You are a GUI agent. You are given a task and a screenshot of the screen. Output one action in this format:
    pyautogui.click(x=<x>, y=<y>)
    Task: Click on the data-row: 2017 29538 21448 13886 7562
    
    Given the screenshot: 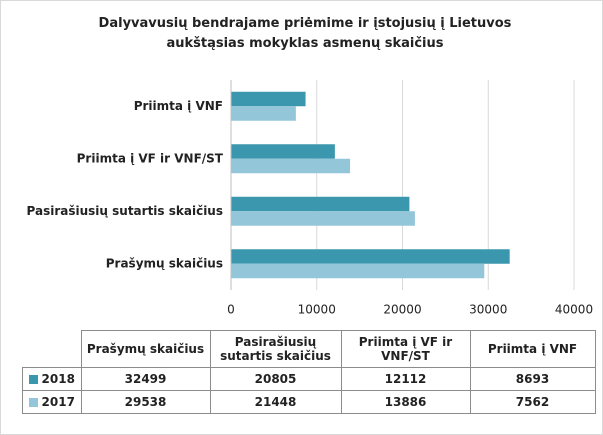 What is the action you would take?
    pyautogui.click(x=309, y=402)
    